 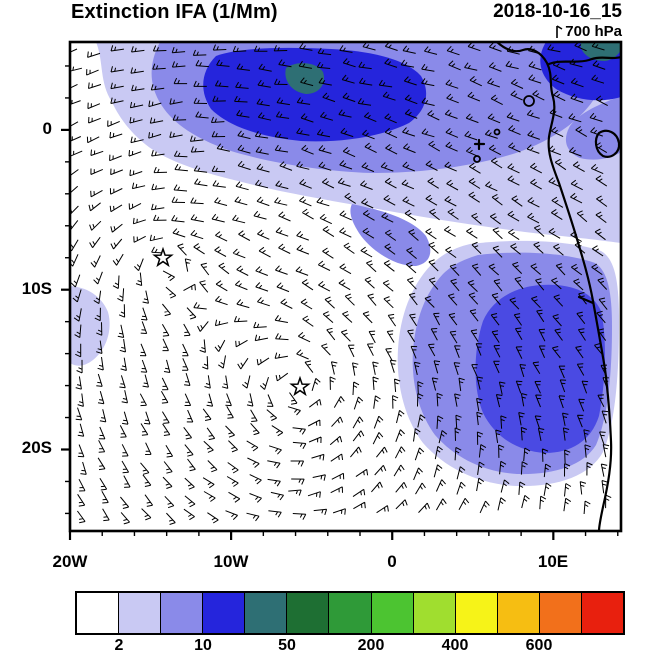 What do you see at coordinates (553, 561) in the screenshot?
I see `x-tick-label-10e: 10E` at bounding box center [553, 561].